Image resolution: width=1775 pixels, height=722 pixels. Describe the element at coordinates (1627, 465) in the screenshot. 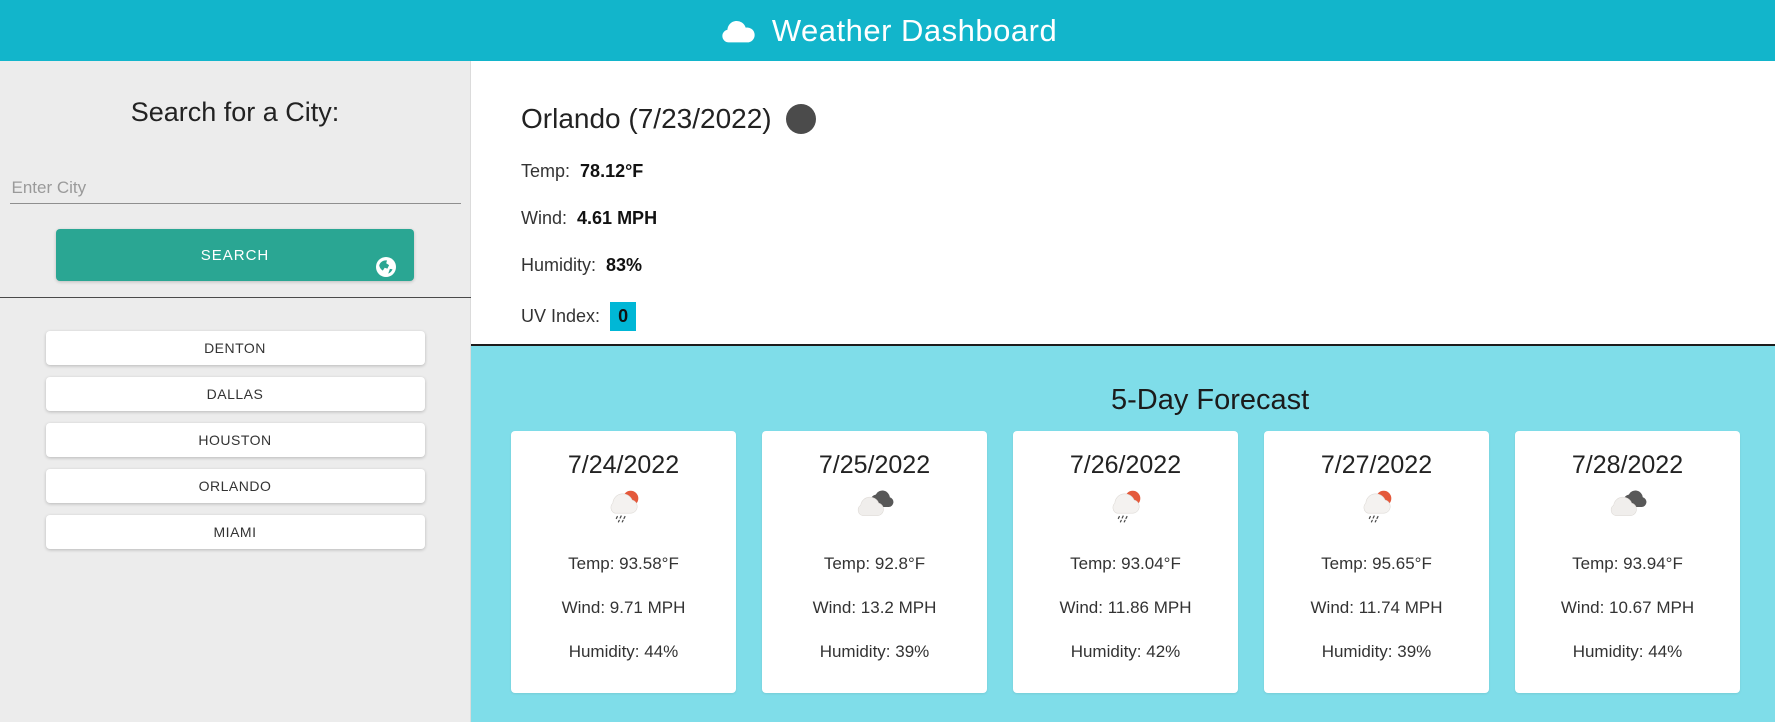

I see `forecast-date: 7/28/2022` at that location.